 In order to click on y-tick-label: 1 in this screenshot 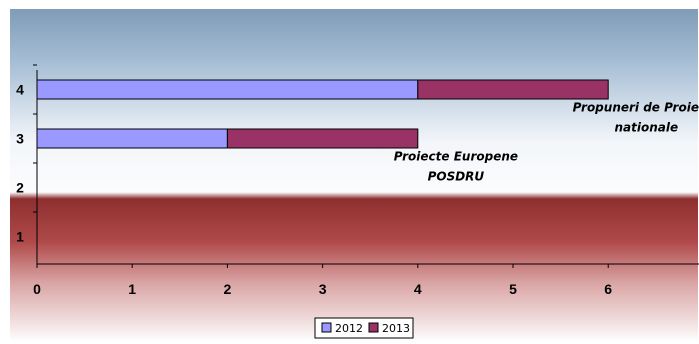, I will do `click(20, 237)`.